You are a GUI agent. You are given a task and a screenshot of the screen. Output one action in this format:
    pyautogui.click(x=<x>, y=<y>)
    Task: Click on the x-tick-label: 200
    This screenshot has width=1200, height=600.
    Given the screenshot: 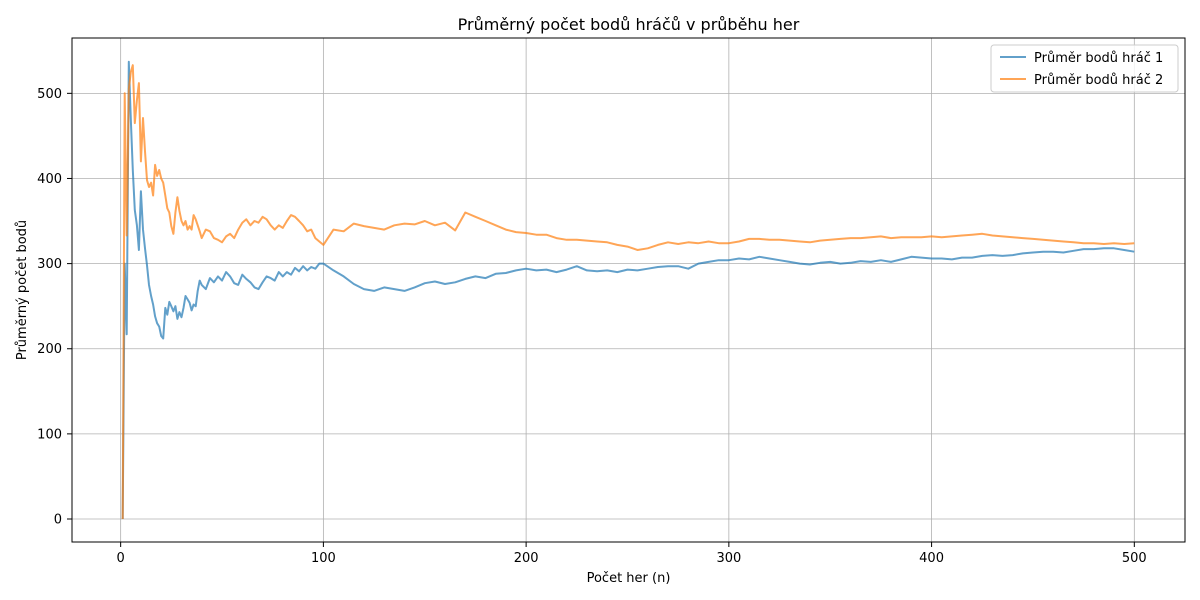 What is the action you would take?
    pyautogui.click(x=526, y=558)
    